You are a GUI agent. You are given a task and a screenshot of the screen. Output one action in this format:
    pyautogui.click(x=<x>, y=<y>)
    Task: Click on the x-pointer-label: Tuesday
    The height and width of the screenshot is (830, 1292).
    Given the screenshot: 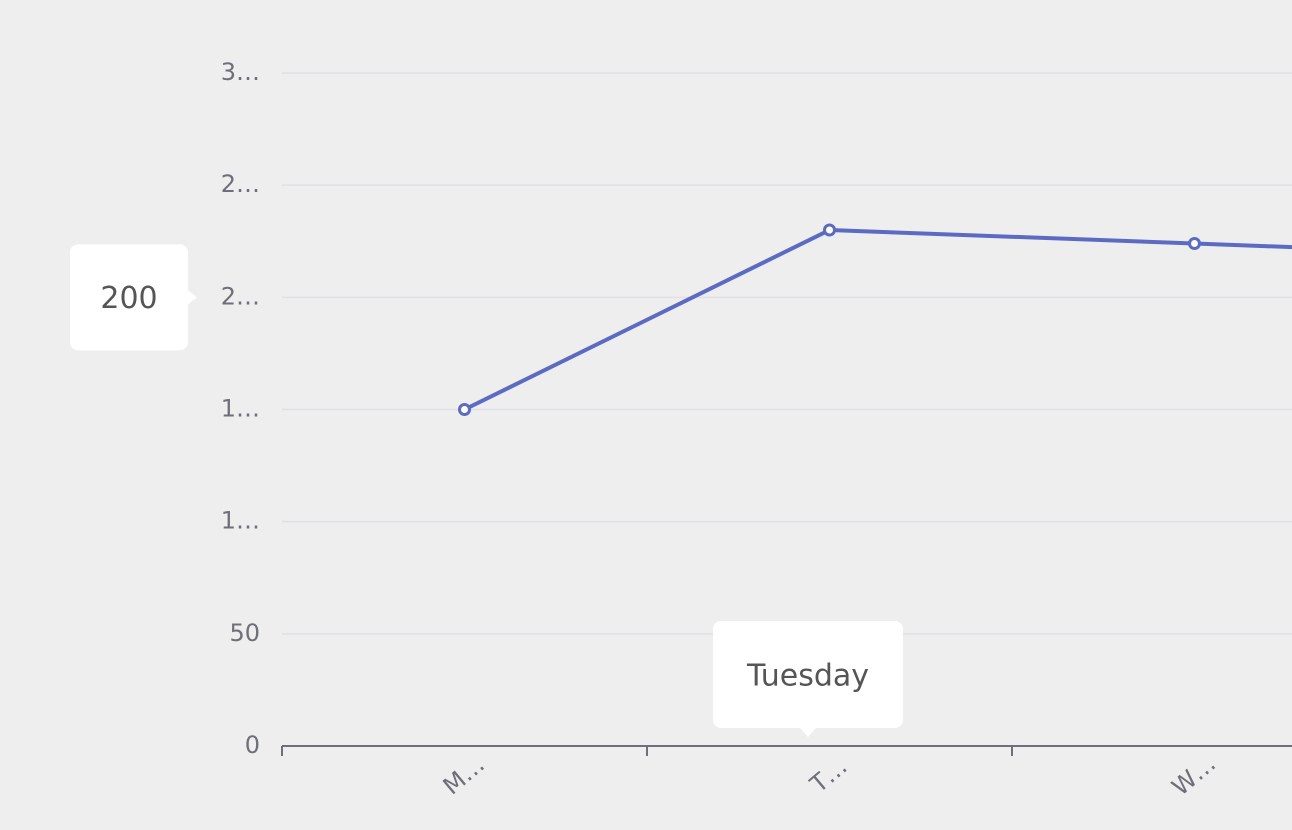 What is the action you would take?
    pyautogui.click(x=807, y=676)
    